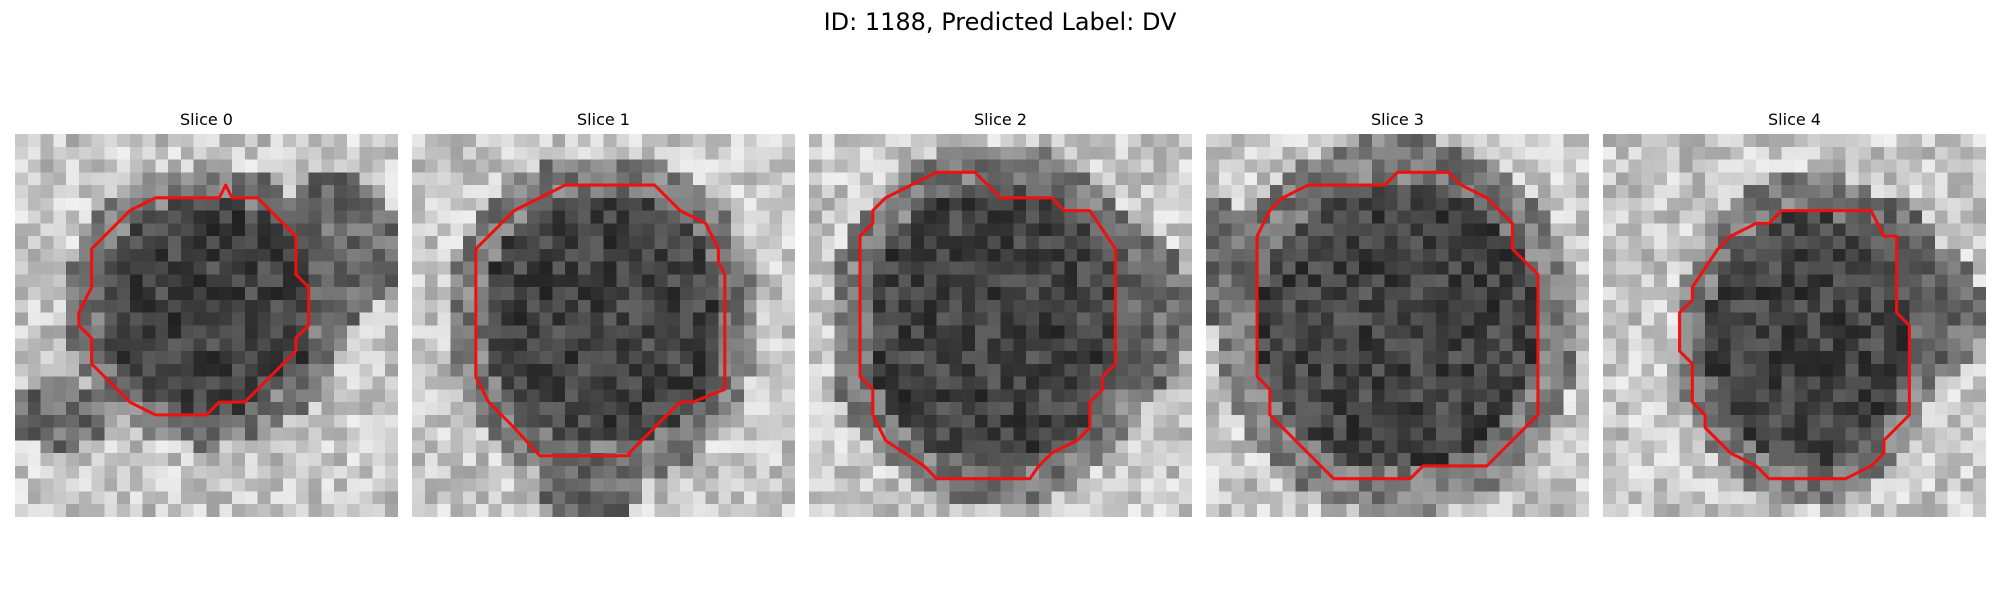 The height and width of the screenshot is (600, 2000). Describe the element at coordinates (1794, 119) in the screenshot. I see `slice-title-4: Slice 4` at that location.